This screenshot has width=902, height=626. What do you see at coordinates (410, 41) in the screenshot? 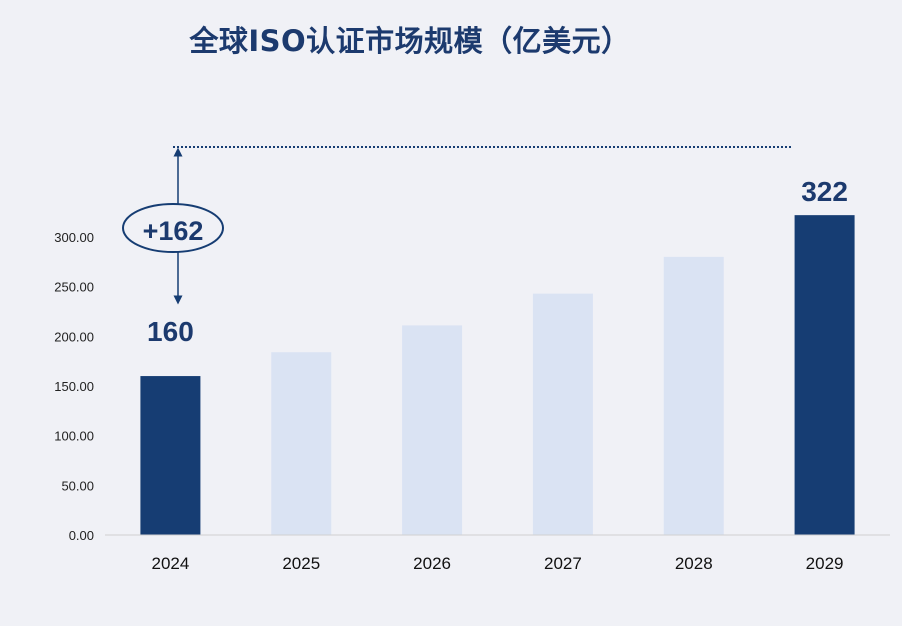
I see `chart-title: 全球ISO认证市场规模（亿美元）` at bounding box center [410, 41].